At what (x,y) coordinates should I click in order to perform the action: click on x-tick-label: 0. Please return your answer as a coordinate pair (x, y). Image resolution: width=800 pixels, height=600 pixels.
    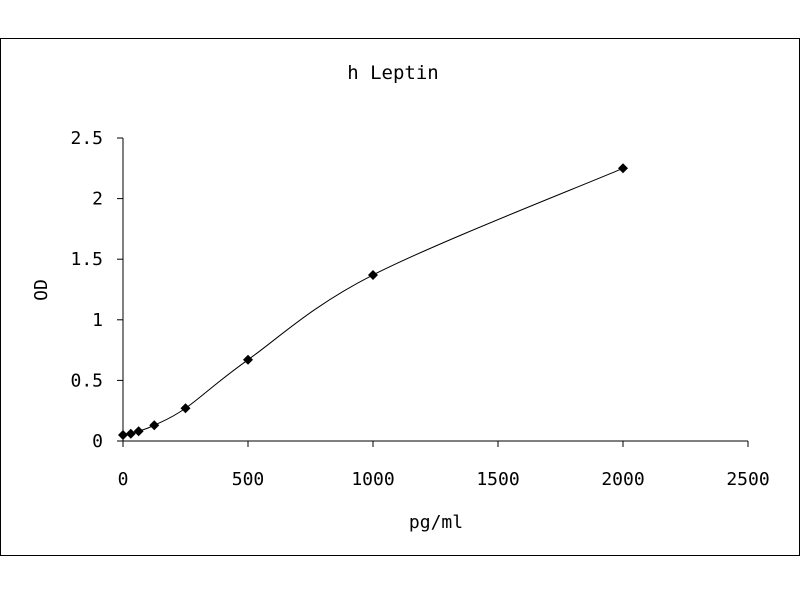
    Looking at the image, I should click on (123, 479).